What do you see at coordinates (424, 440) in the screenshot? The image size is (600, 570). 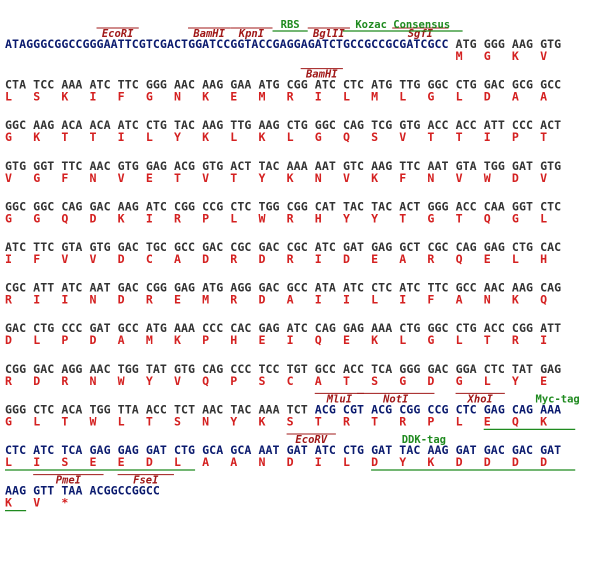 I see `feature-label: DDK-tag` at bounding box center [424, 440].